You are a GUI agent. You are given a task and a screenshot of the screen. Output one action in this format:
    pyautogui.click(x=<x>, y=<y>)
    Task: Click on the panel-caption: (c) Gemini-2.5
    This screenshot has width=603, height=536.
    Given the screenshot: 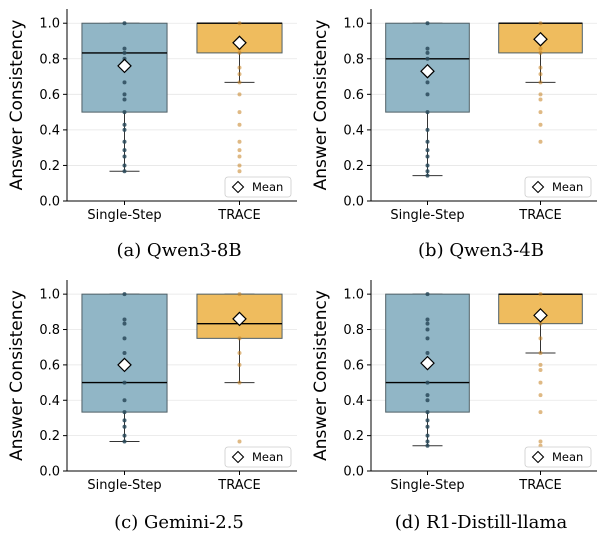 What is the action you would take?
    pyautogui.click(x=179, y=522)
    